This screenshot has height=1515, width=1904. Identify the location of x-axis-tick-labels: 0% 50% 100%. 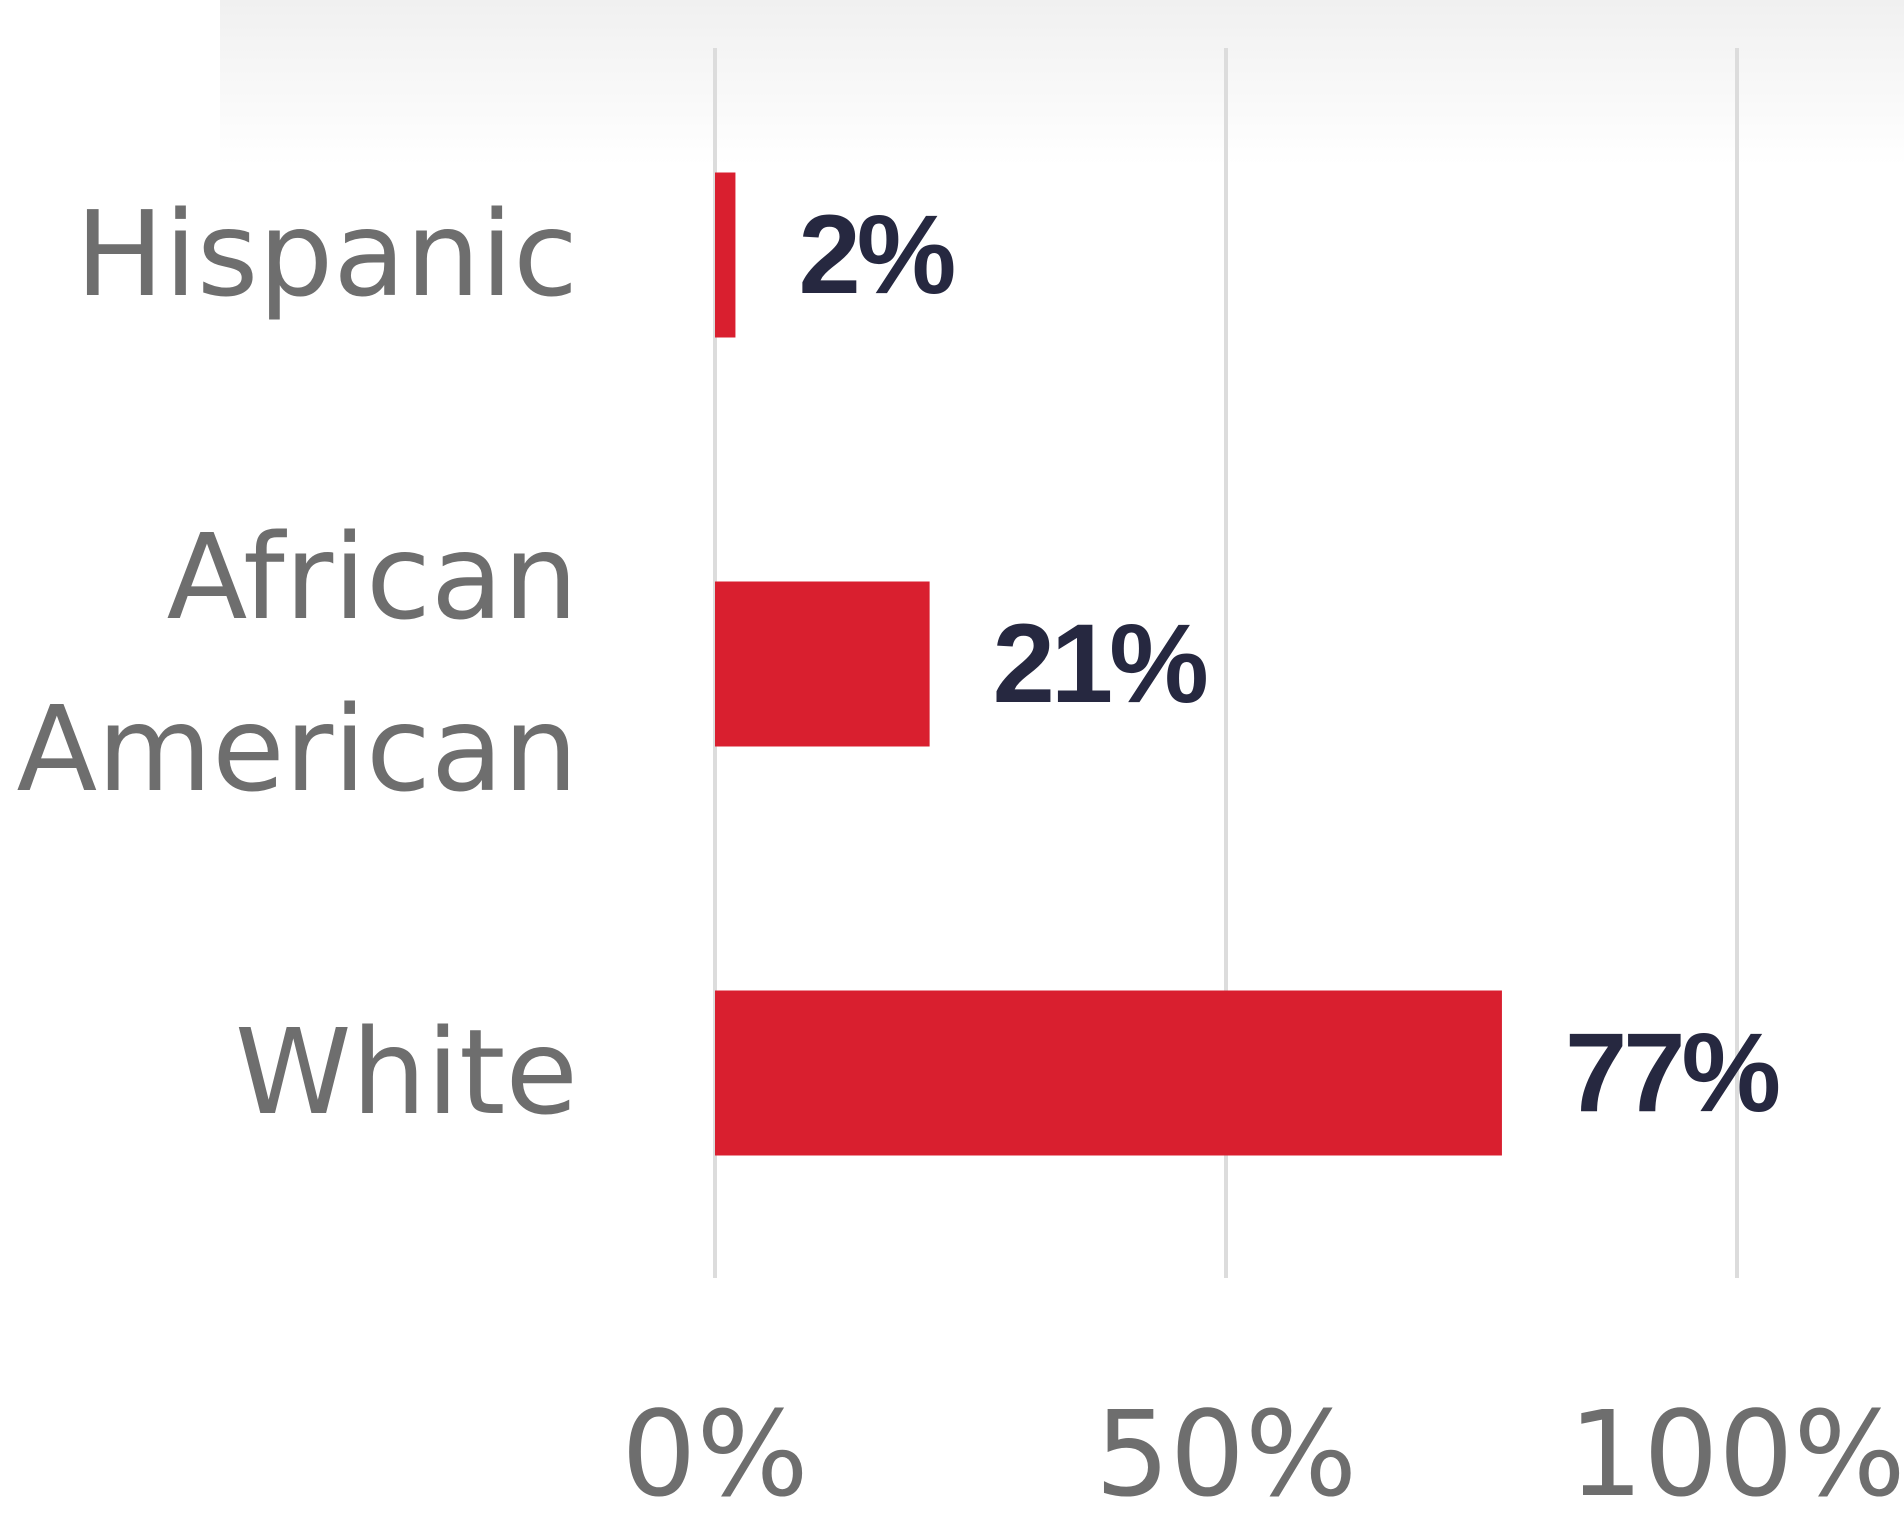
(1262, 1450).